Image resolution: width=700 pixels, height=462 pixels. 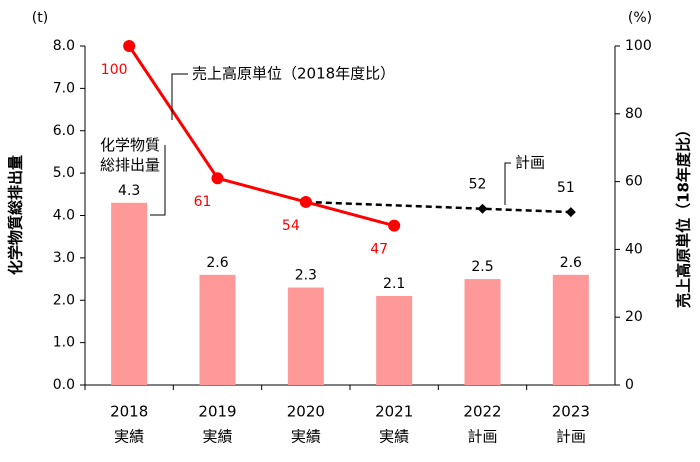 What do you see at coordinates (64, 300) in the screenshot?
I see `y-tick-label: 2.0` at bounding box center [64, 300].